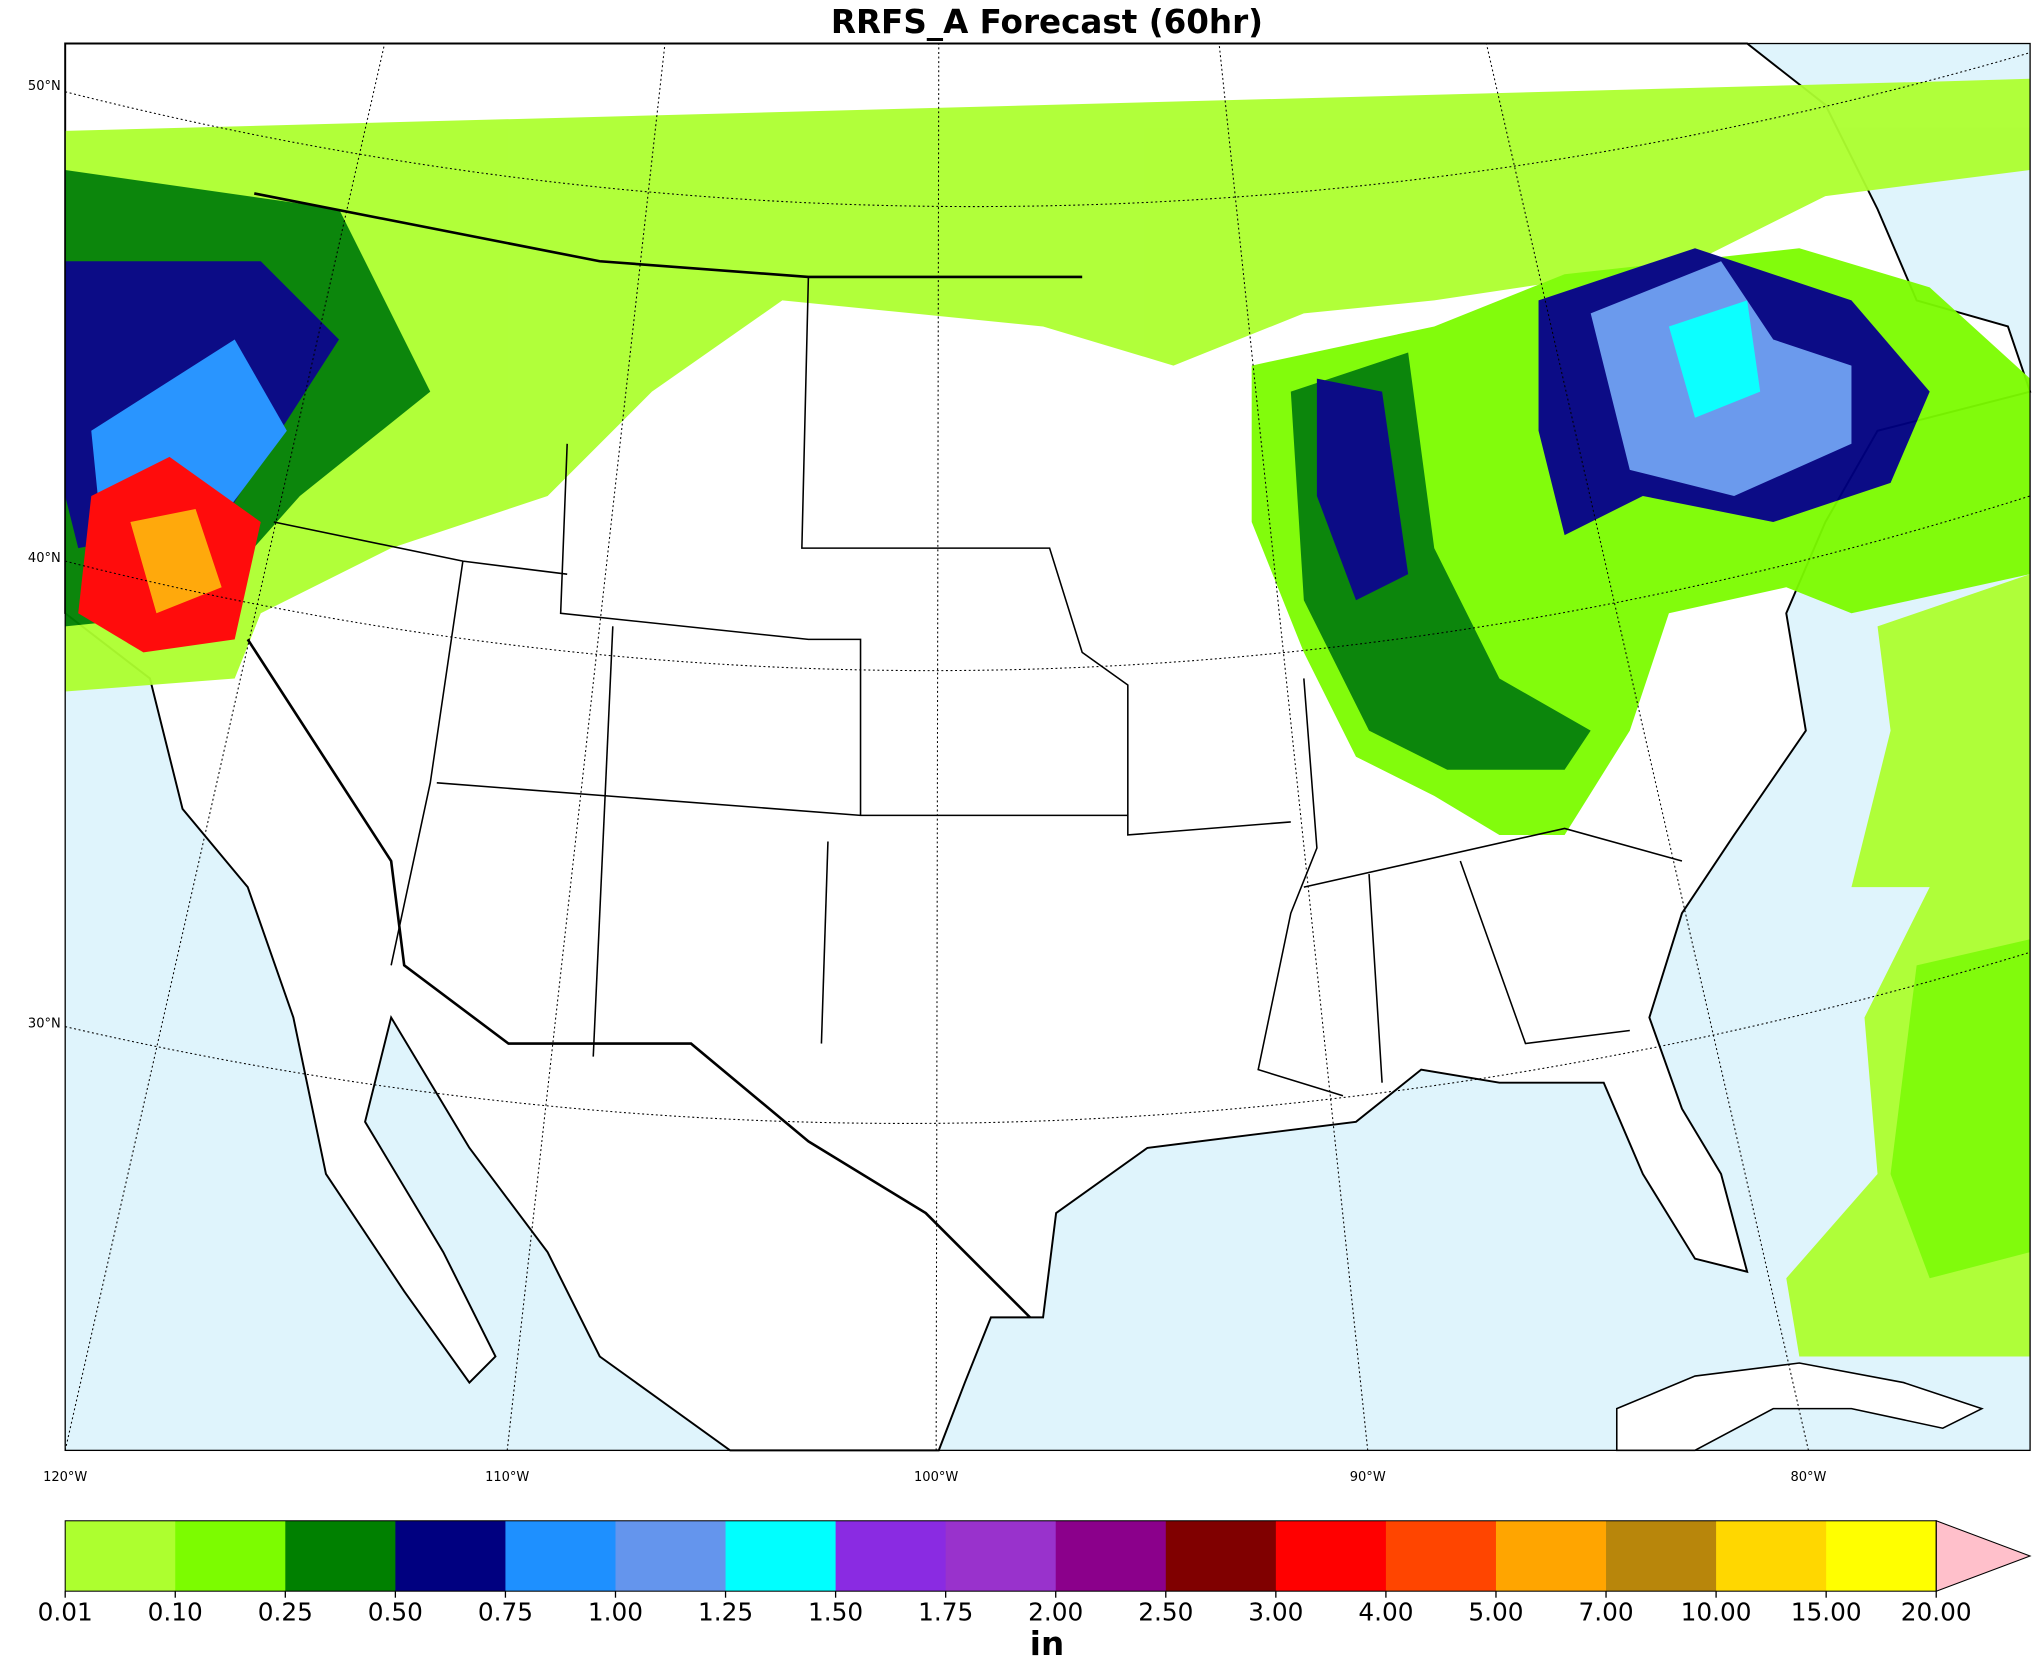  I want to click on colorbar-tick-label: 5.00, so click(1495, 1611).